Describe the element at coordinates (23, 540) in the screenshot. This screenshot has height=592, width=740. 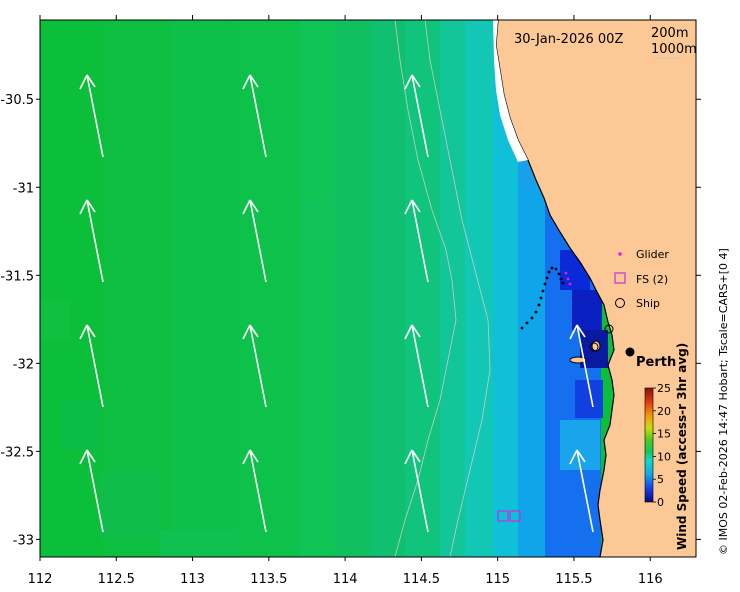
I see `y-tick-label: -33` at that location.